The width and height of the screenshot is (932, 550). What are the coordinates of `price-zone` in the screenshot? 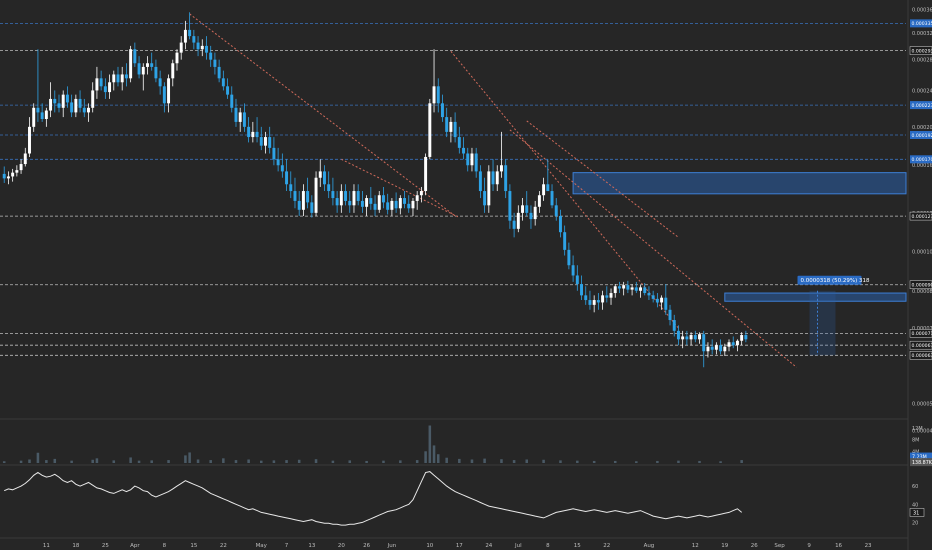 It's located at (739, 183).